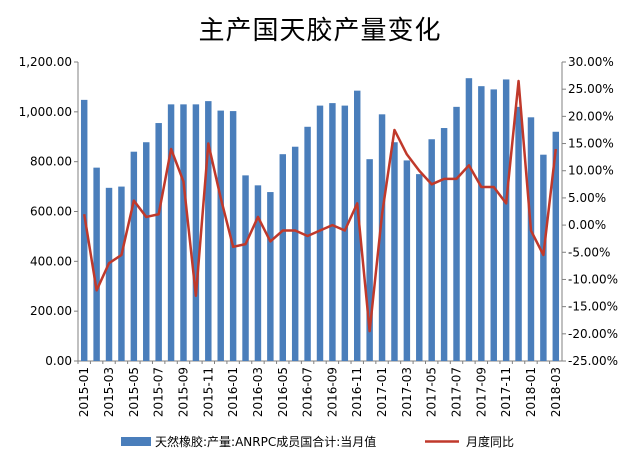 This screenshot has width=640, height=463. Describe the element at coordinates (58, 361) in the screenshot. I see `y-left-tick-label: 0.00` at that location.